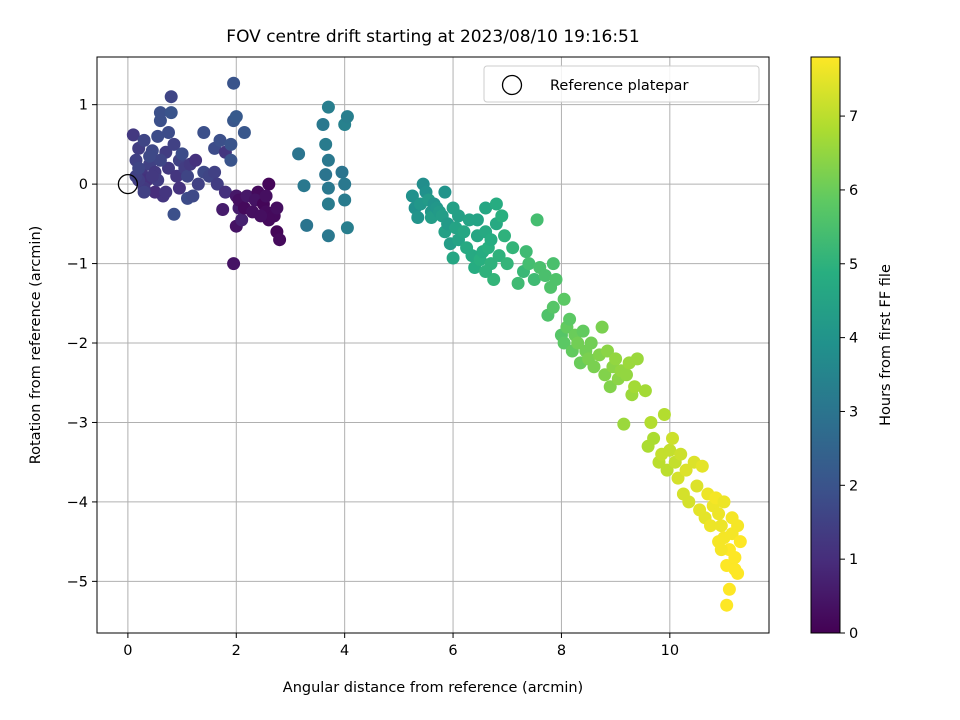  I want to click on reference-marker, so click(128, 184).